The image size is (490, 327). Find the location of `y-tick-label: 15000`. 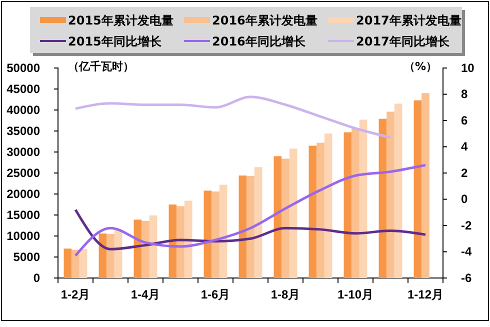

y-tick-label: 15000 is located at coordinates (23, 215).